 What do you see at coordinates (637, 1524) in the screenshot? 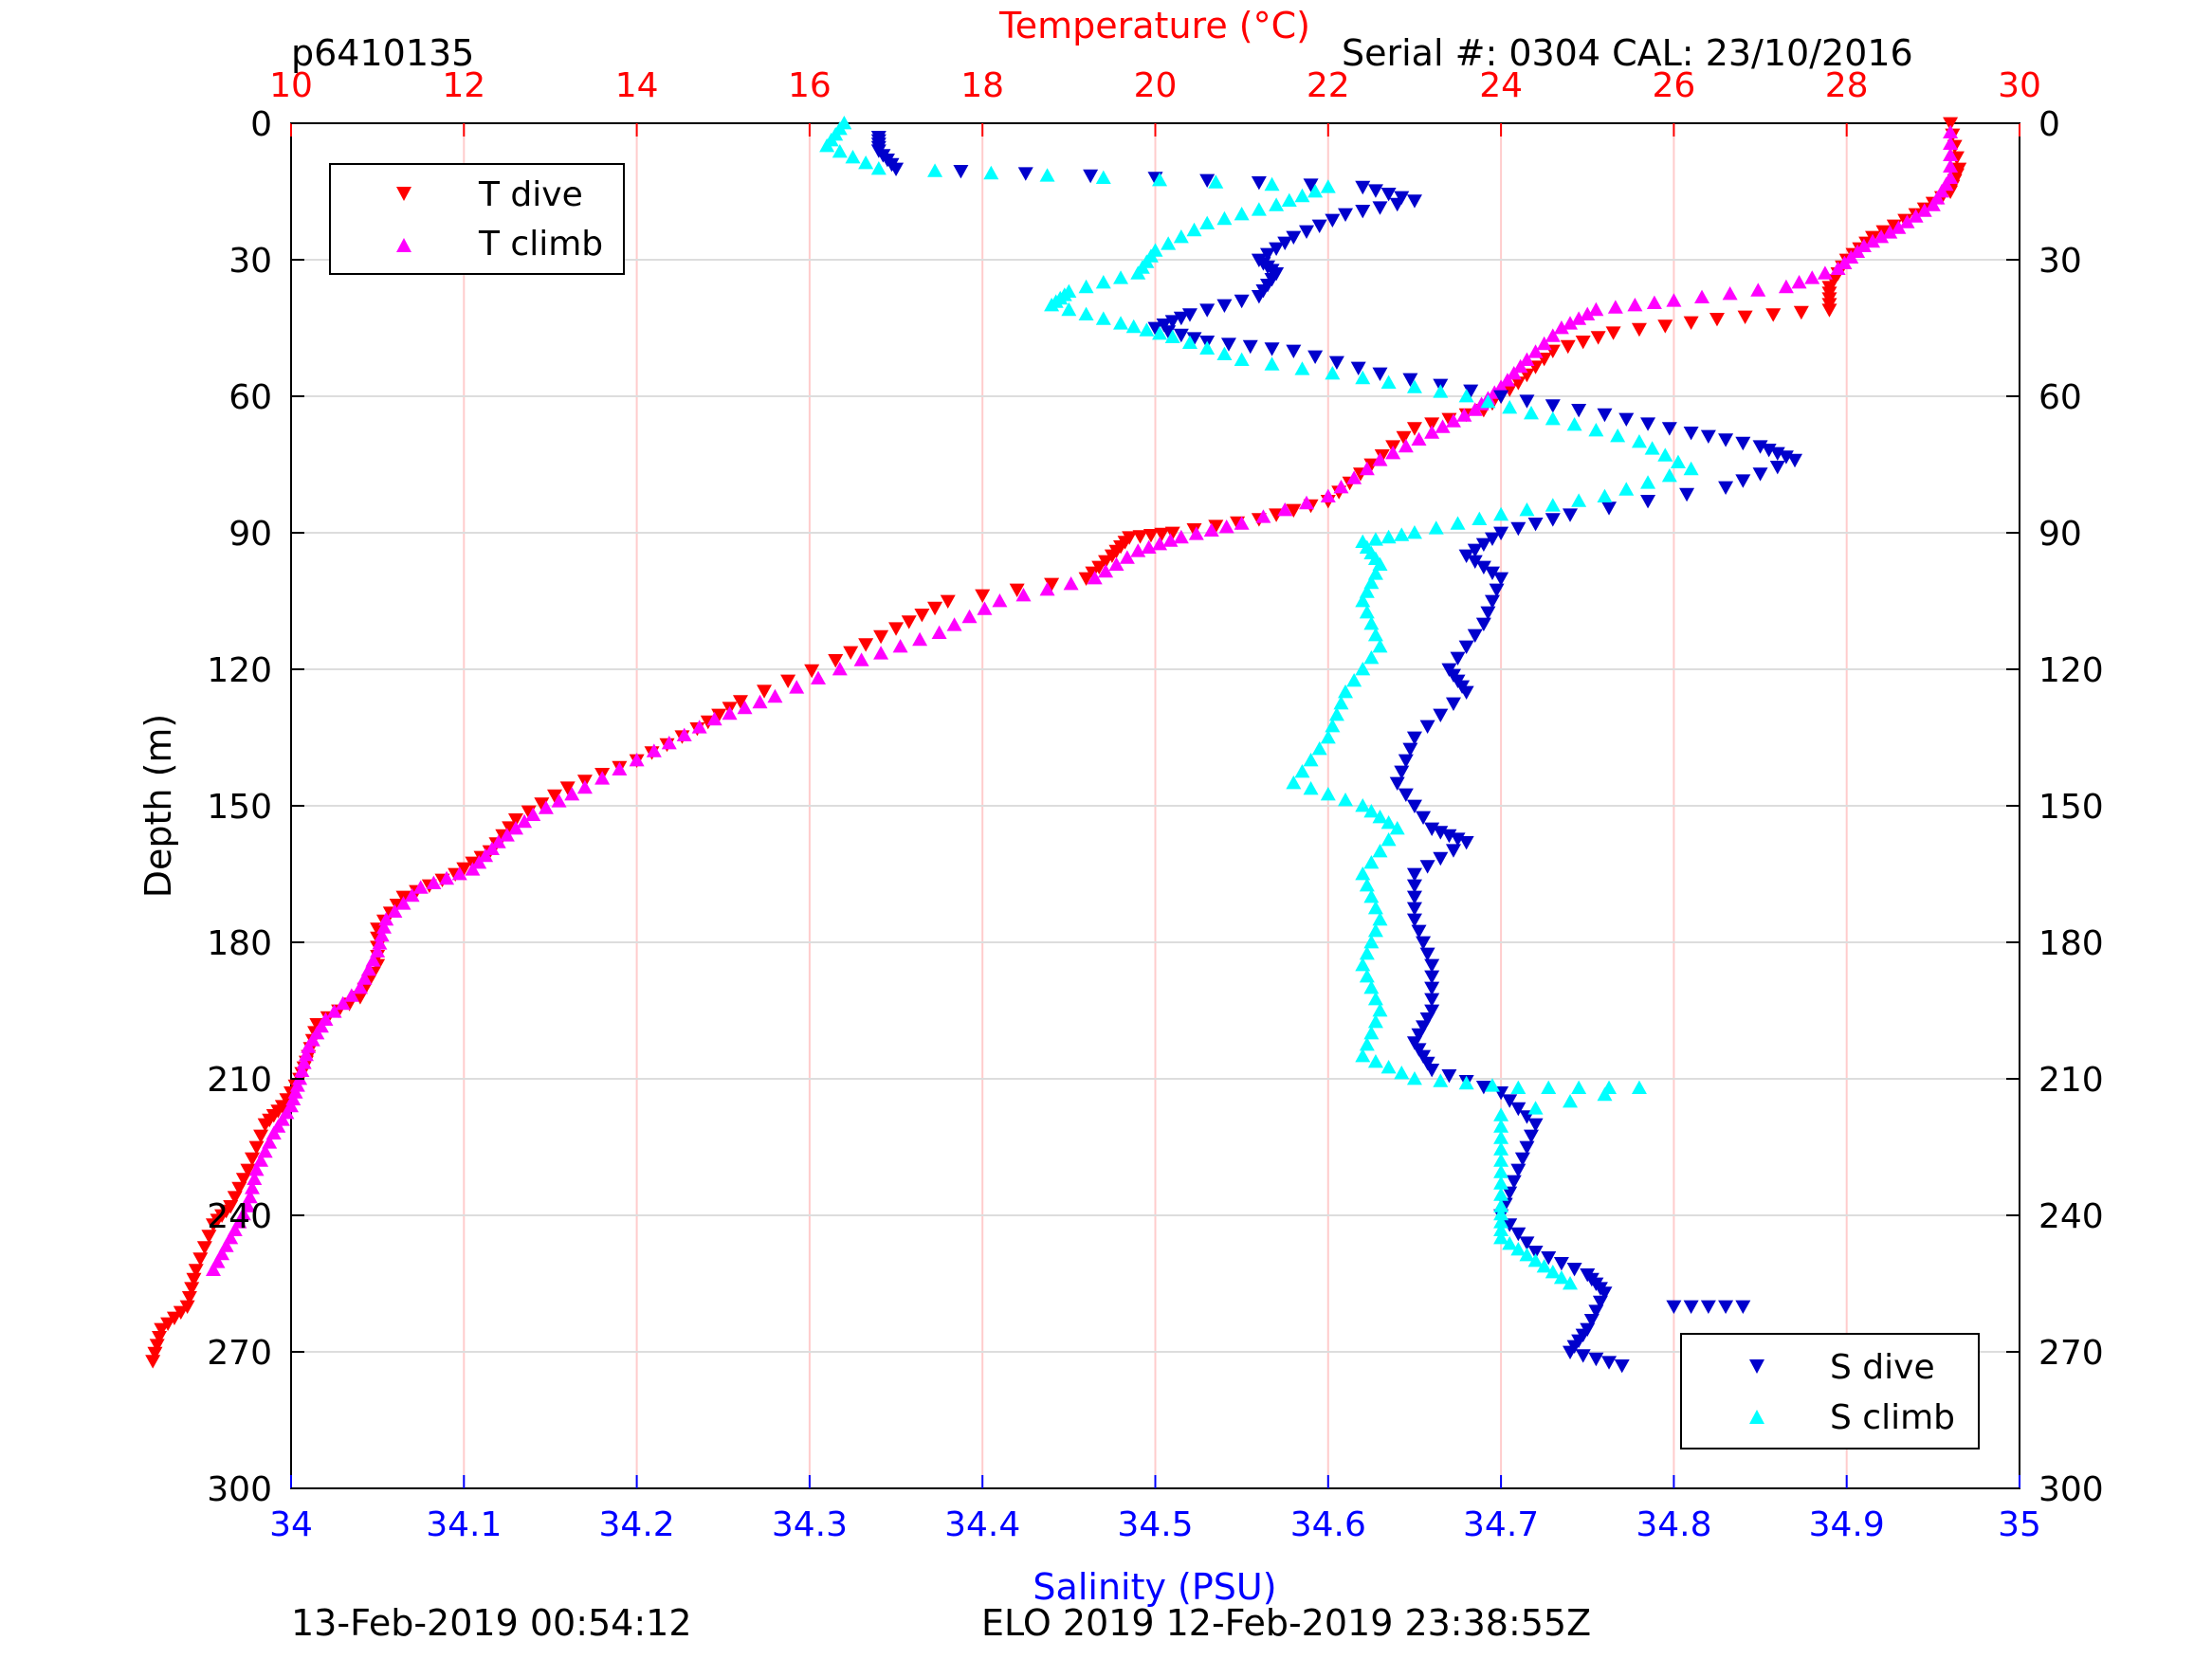
I see `salinity-tick-label: 34.2` at bounding box center [637, 1524].